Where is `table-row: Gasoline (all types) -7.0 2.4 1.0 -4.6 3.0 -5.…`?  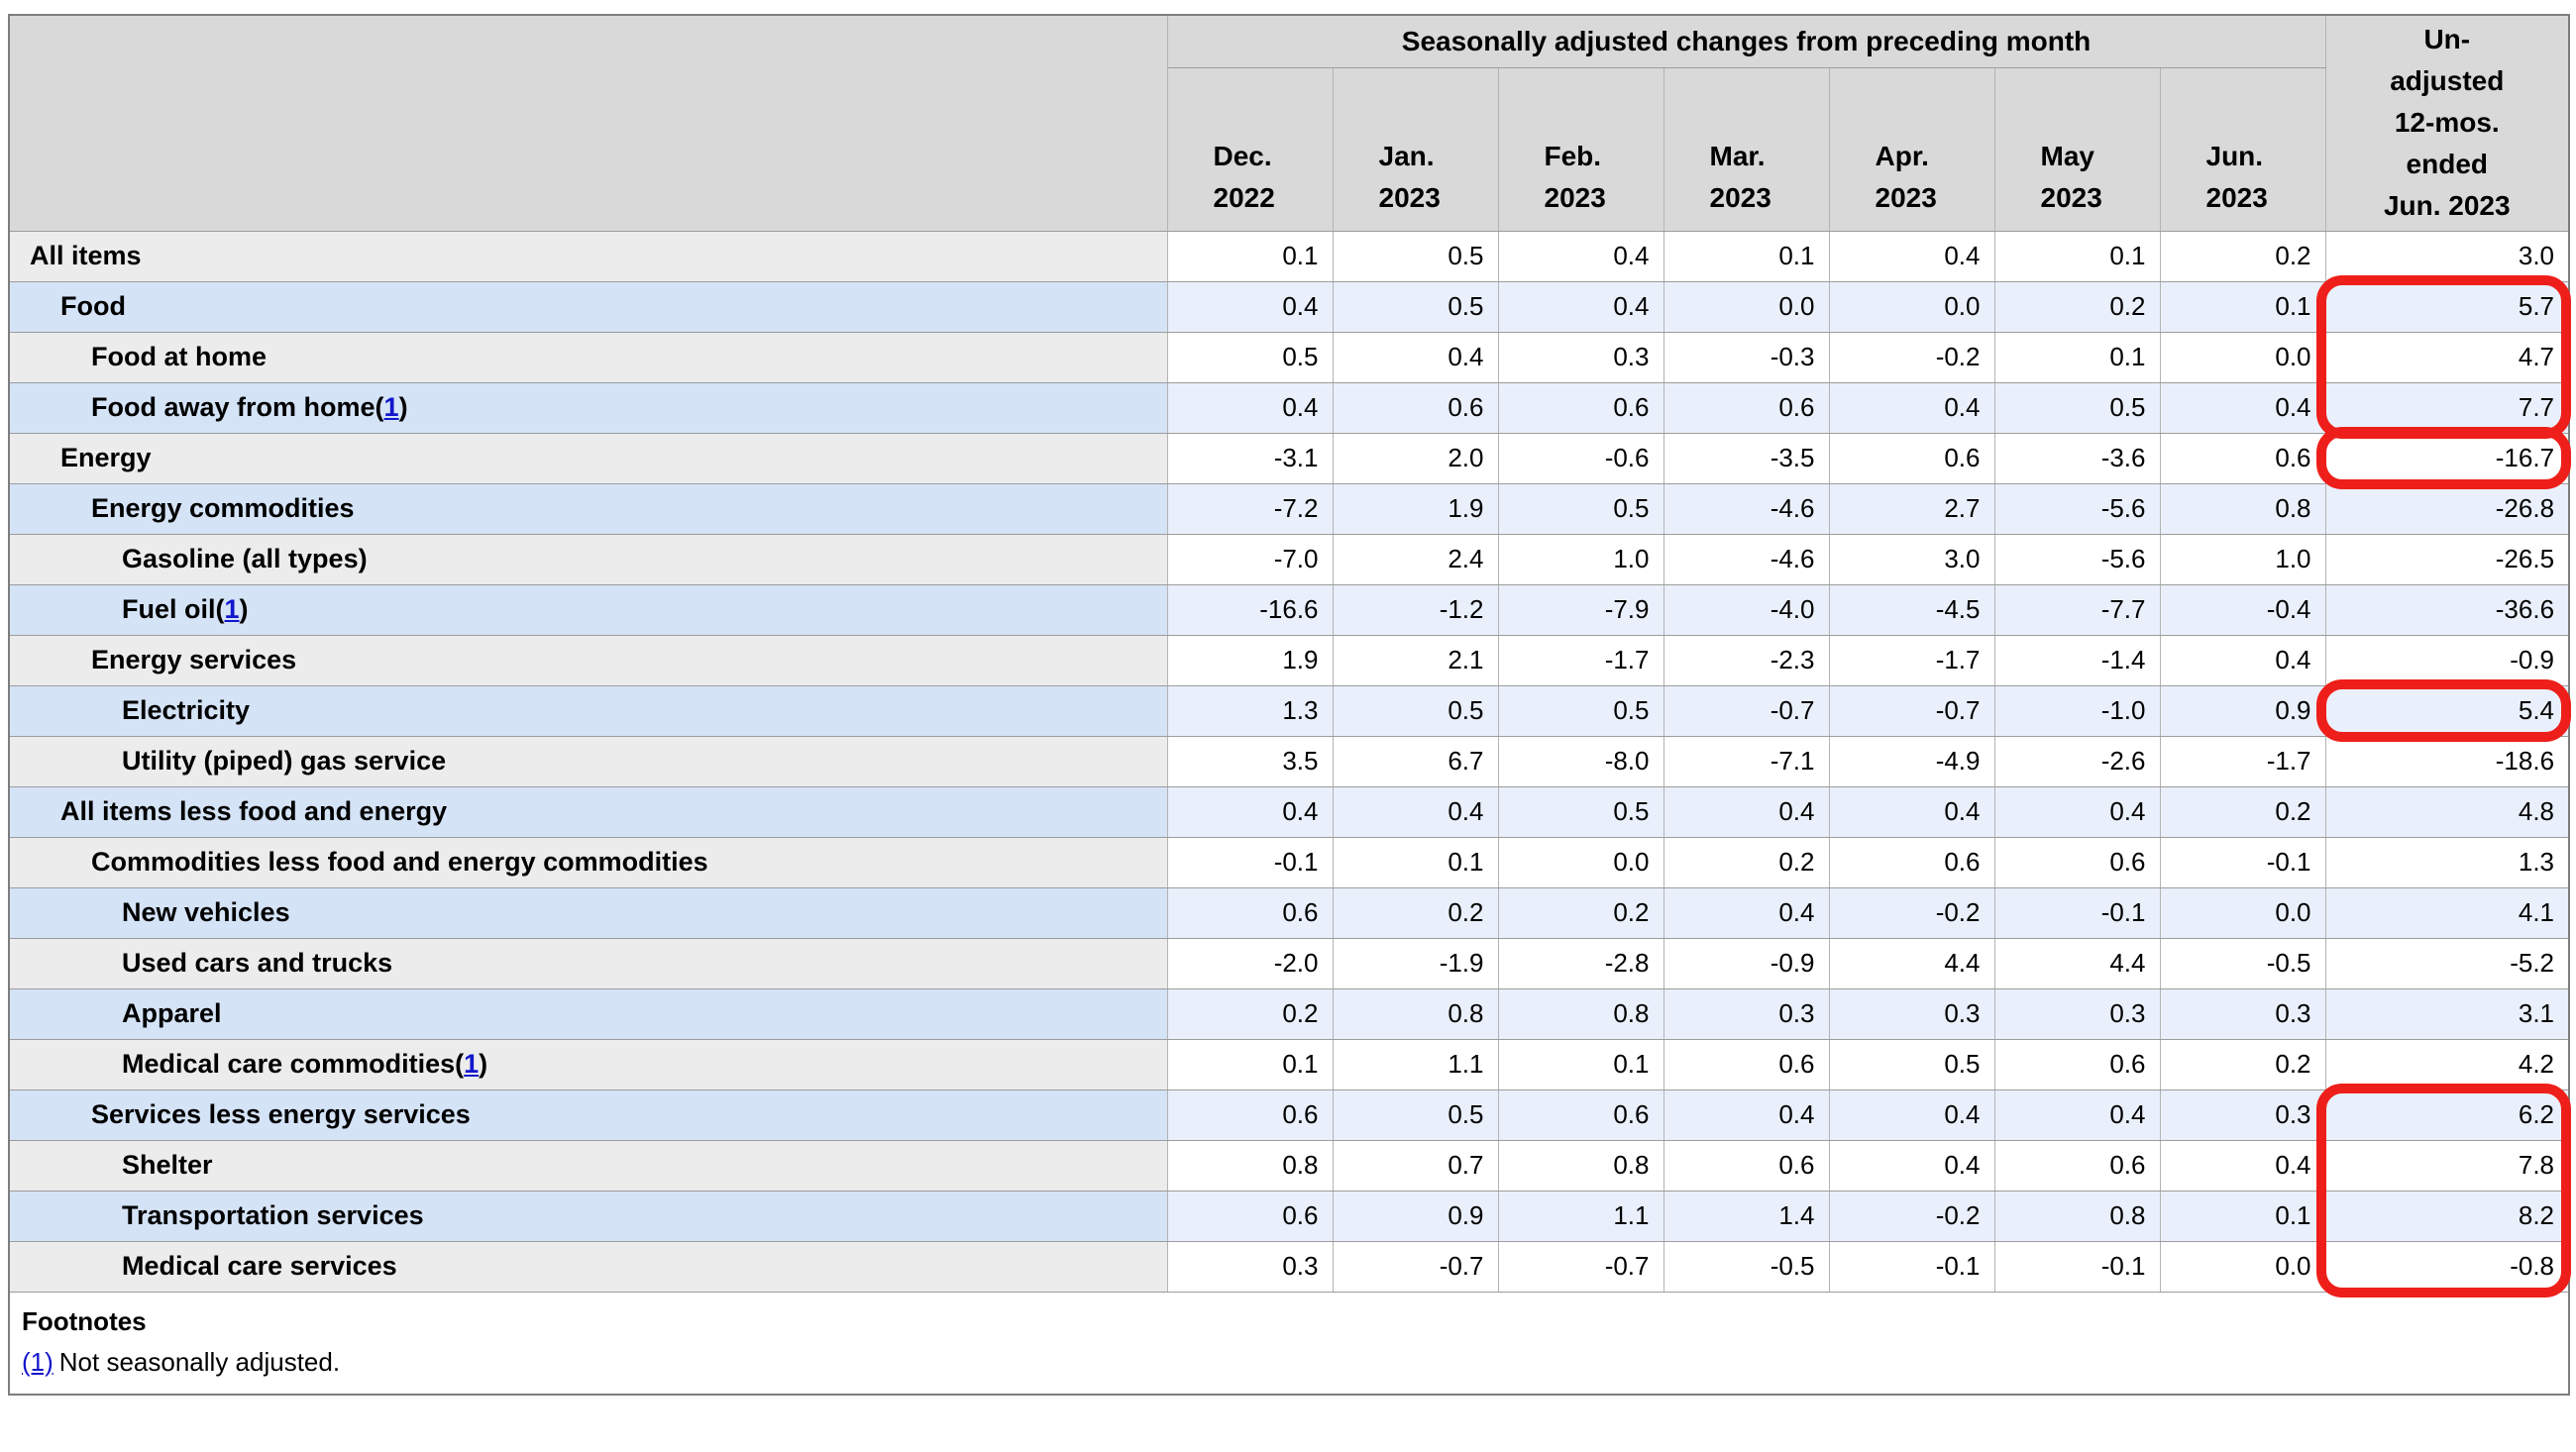 table-row: Gasoline (all types) -7.0 2.4 1.0 -4.6 3.0 -5.… is located at coordinates (1289, 559).